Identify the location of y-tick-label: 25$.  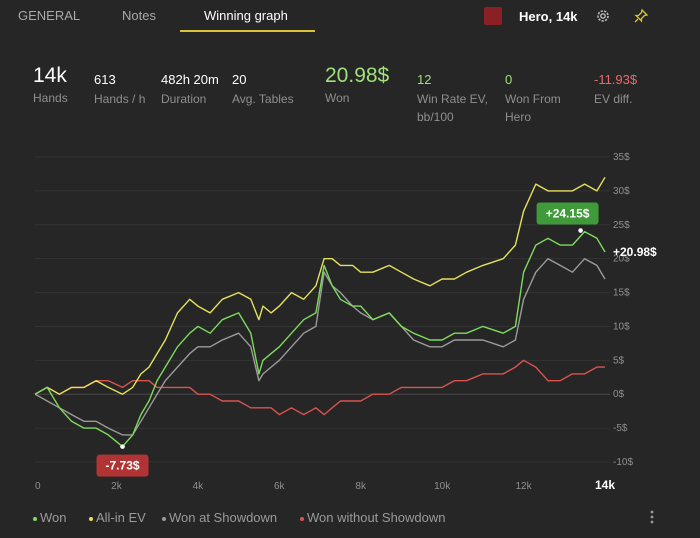
(621, 225).